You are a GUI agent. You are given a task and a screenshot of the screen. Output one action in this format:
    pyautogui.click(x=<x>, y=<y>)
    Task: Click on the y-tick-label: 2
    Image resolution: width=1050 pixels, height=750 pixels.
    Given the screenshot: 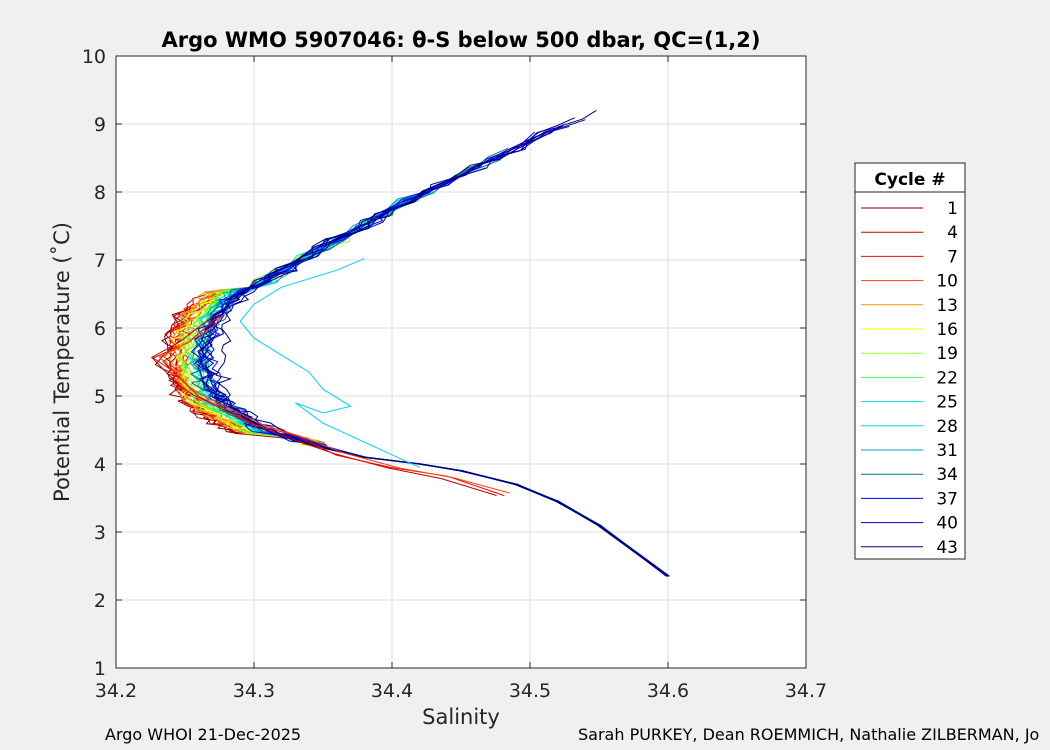 What is the action you would take?
    pyautogui.click(x=100, y=601)
    